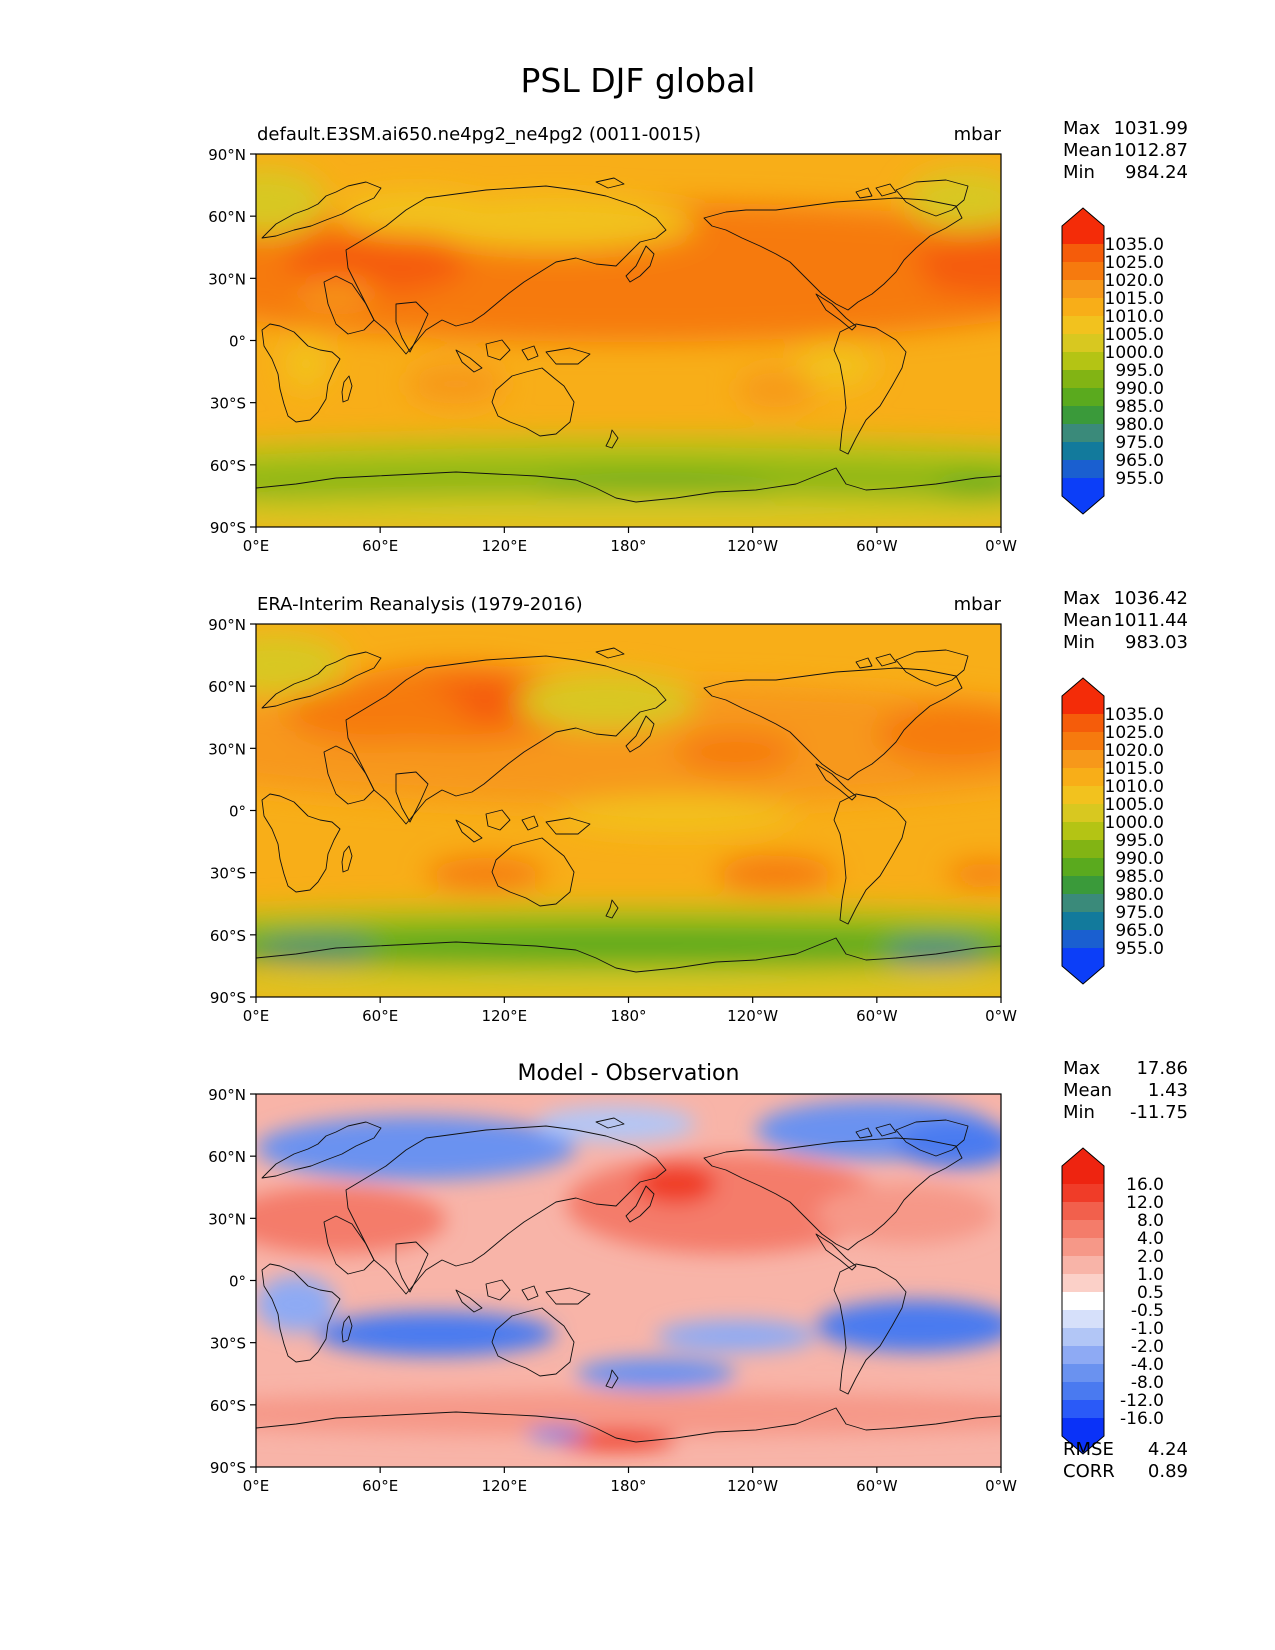  What do you see at coordinates (1150, 1239) in the screenshot?
I see `colorbar-tick-label: 4.0` at bounding box center [1150, 1239].